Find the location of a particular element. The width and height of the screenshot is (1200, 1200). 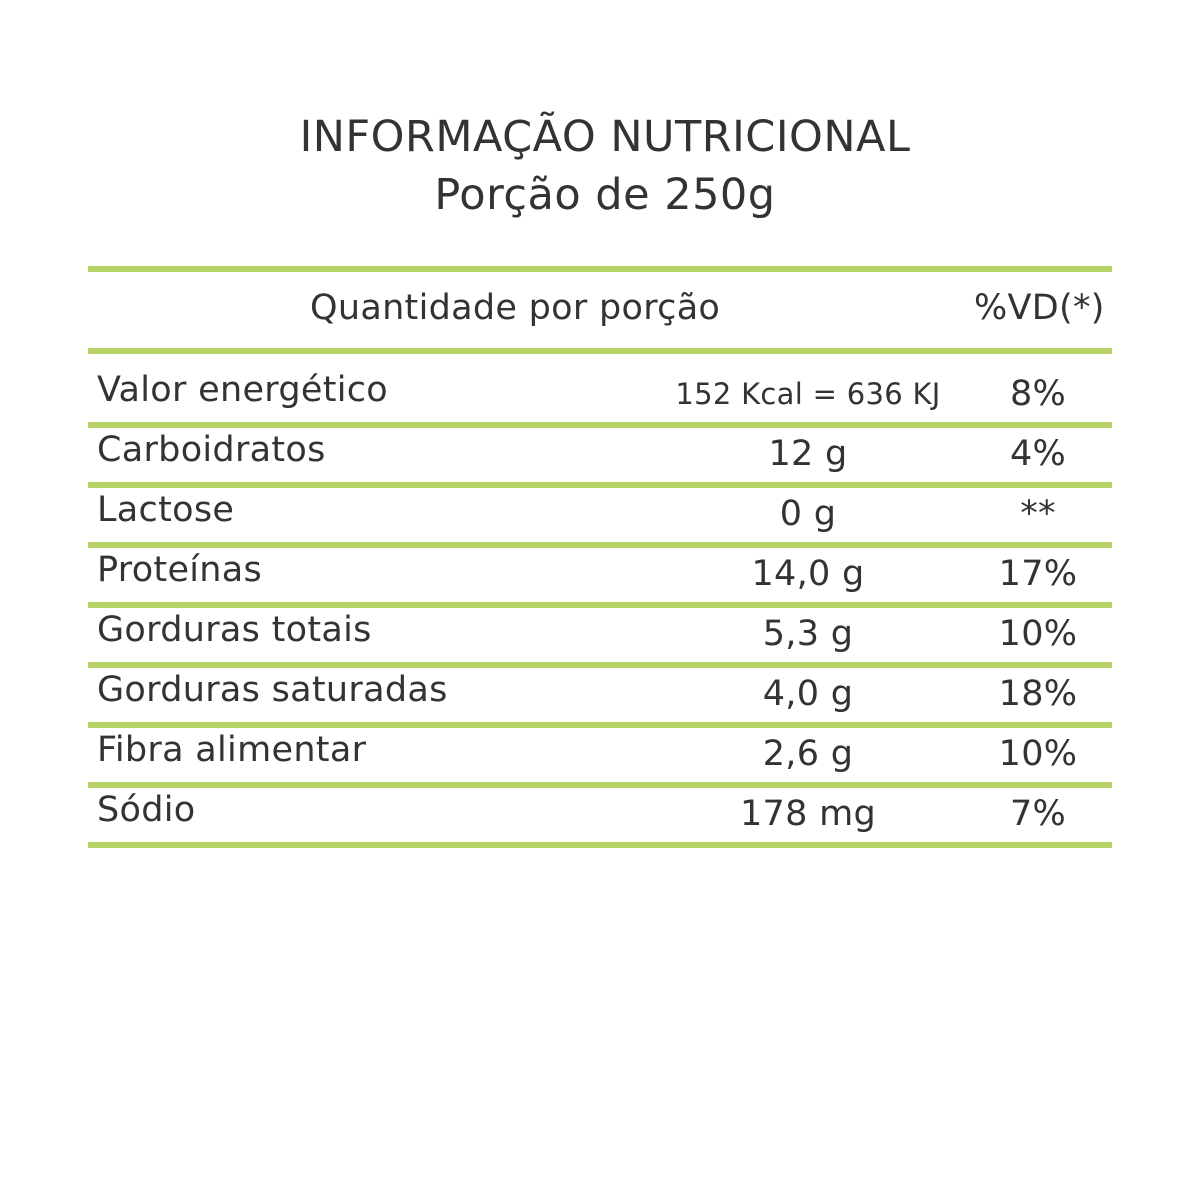

nutrient-amount: 14,0 g is located at coordinates (808, 574).